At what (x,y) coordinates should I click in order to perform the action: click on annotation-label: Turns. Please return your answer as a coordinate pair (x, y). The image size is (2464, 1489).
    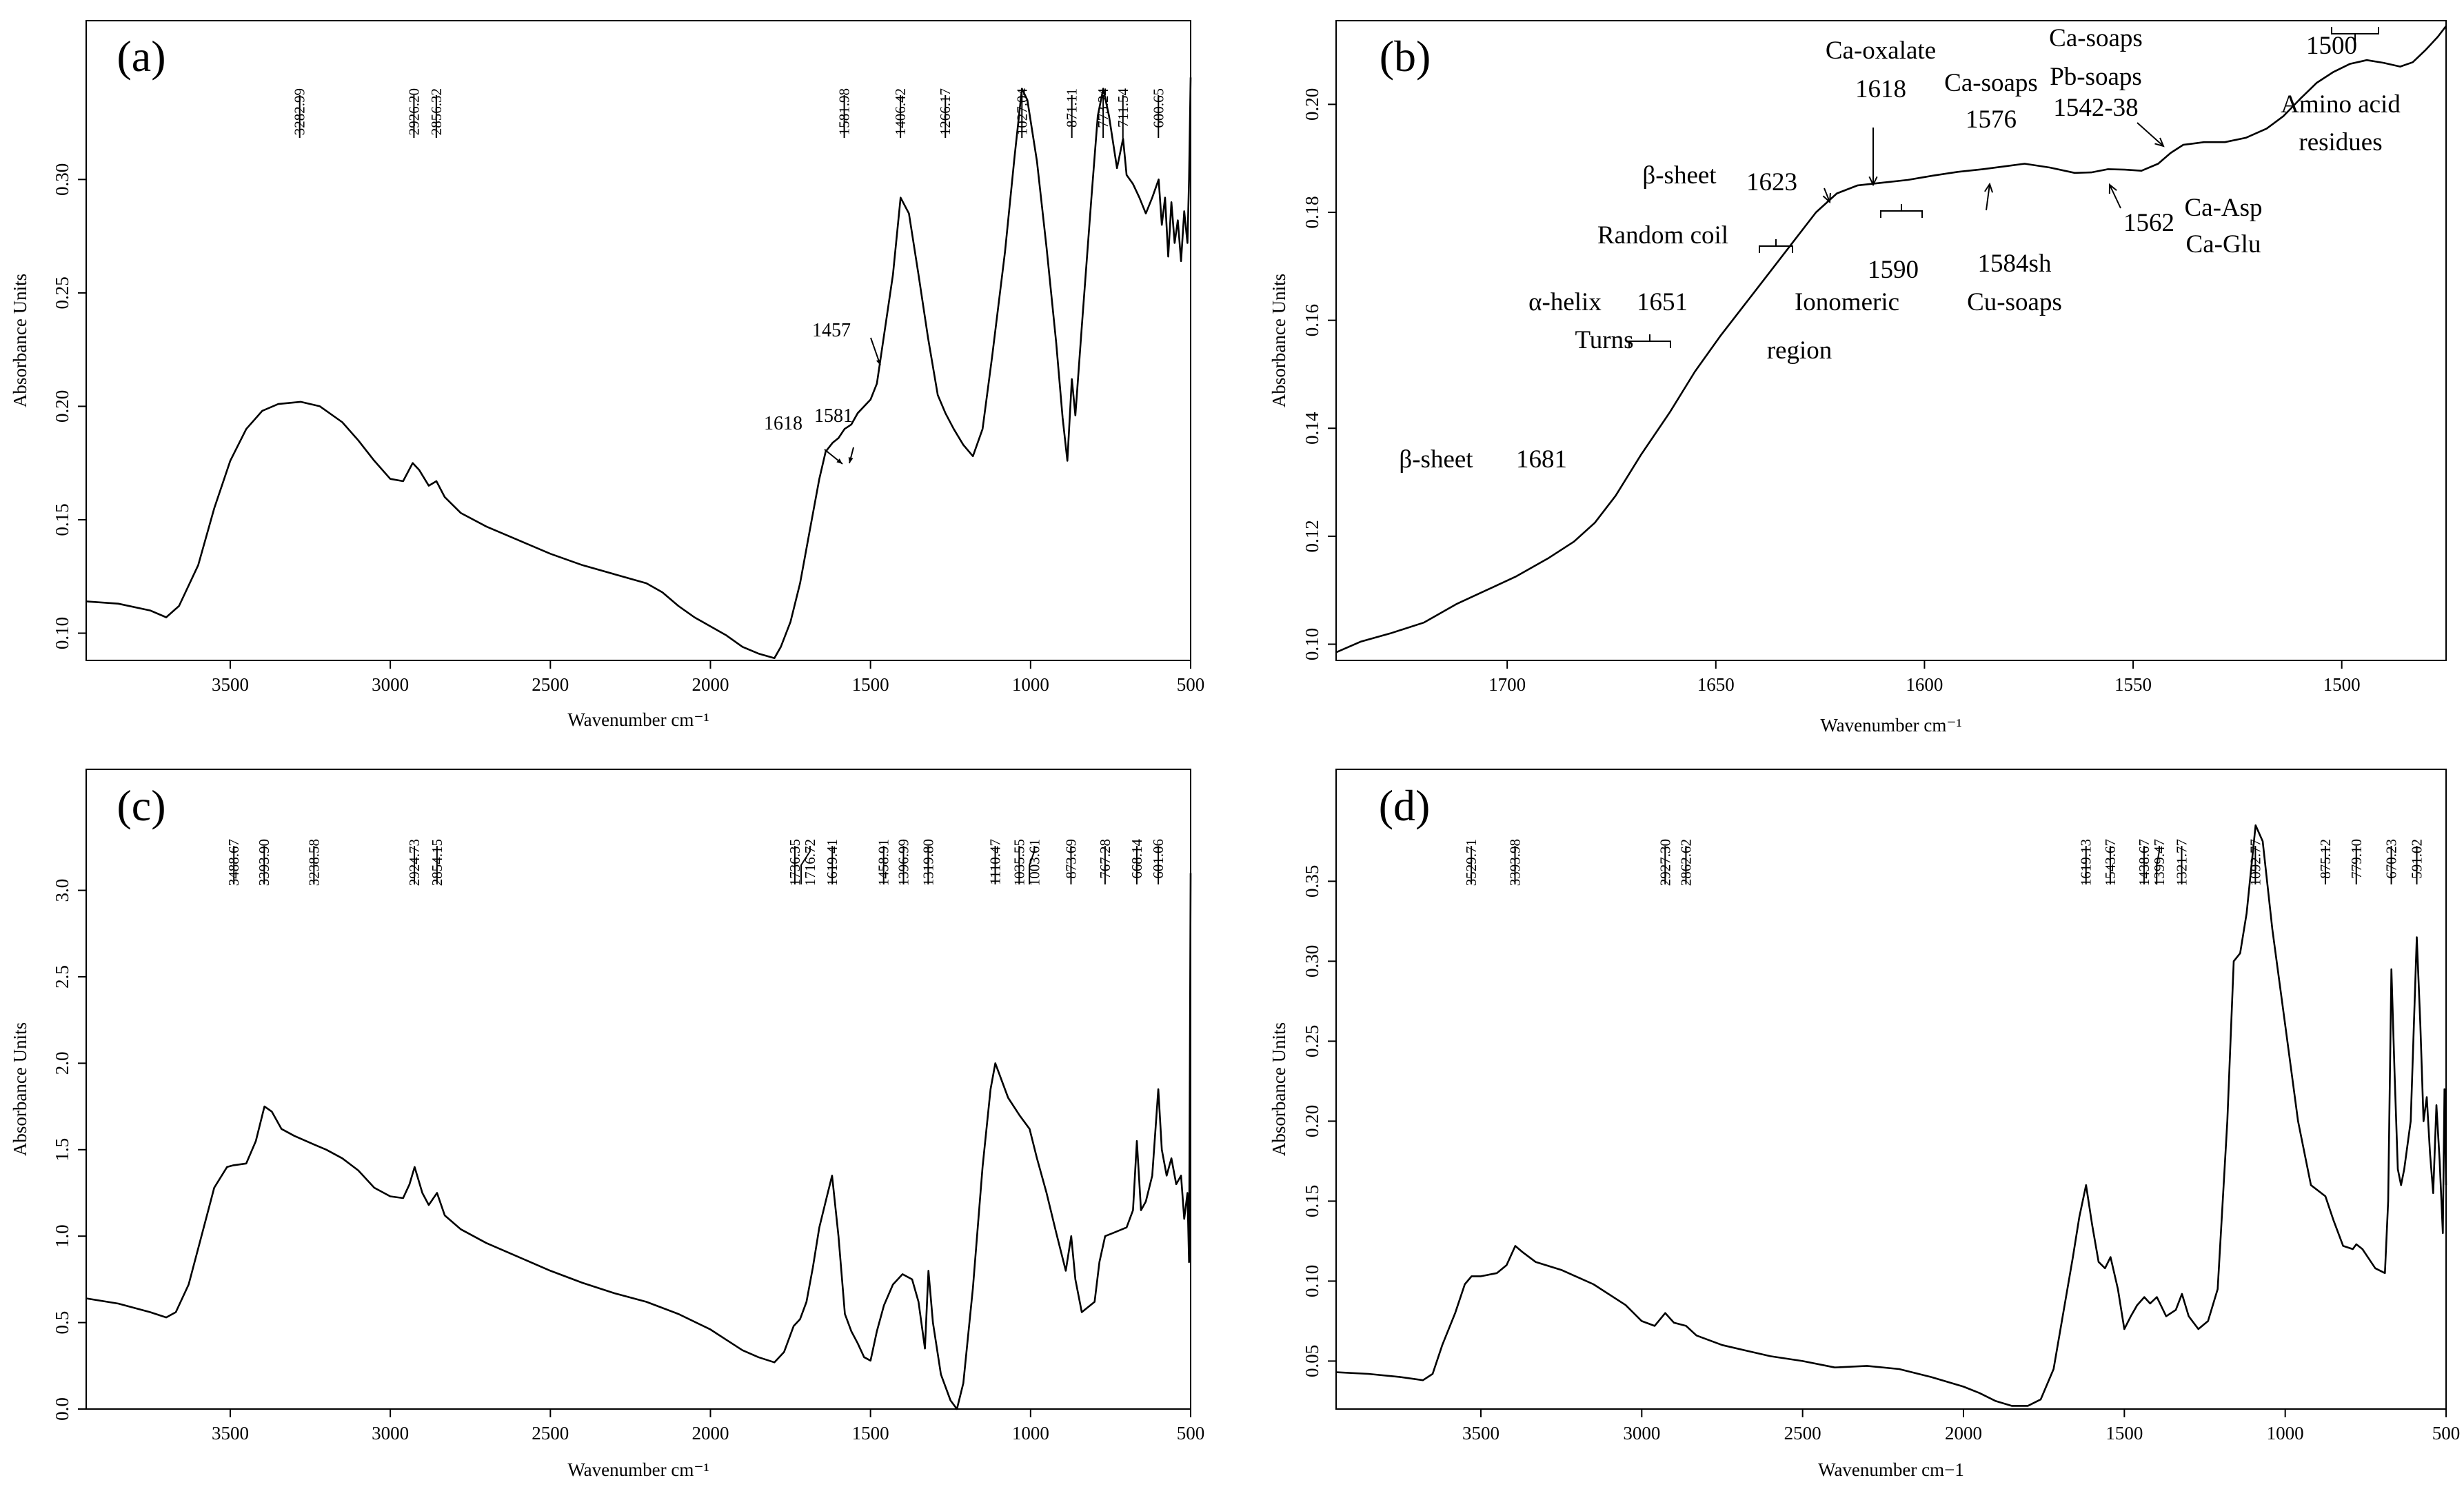
    Looking at the image, I should click on (1604, 340).